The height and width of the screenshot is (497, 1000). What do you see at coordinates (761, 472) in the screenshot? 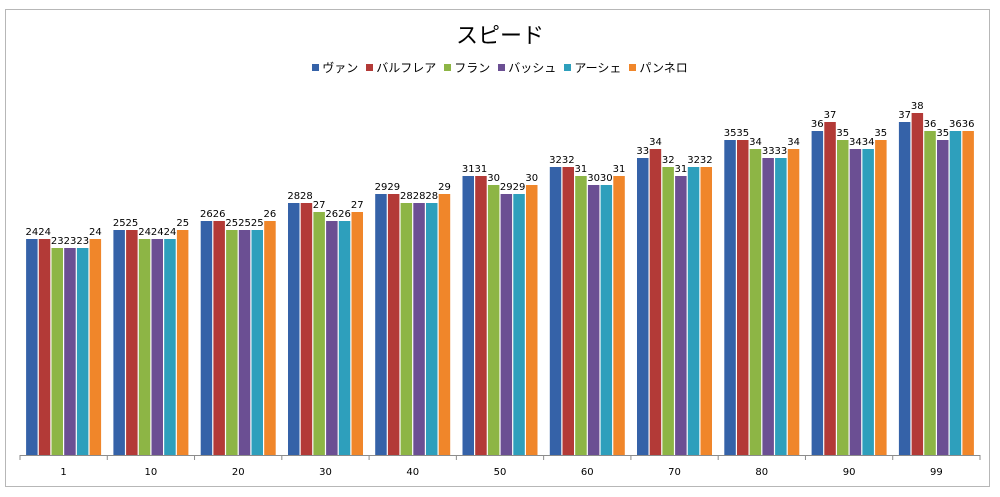
I see `x-tick-label: 80` at bounding box center [761, 472].